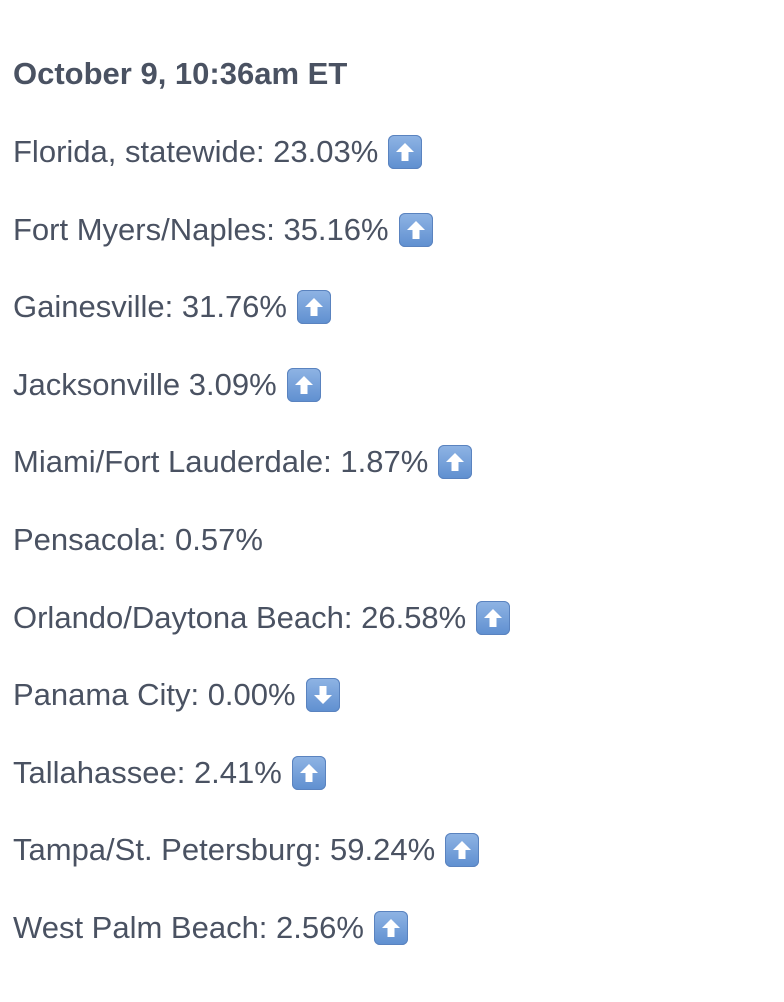 This screenshot has height=1002, width=784. I want to click on region-row: Tampa/St. Petersburg: 59.24%, so click(393, 850).